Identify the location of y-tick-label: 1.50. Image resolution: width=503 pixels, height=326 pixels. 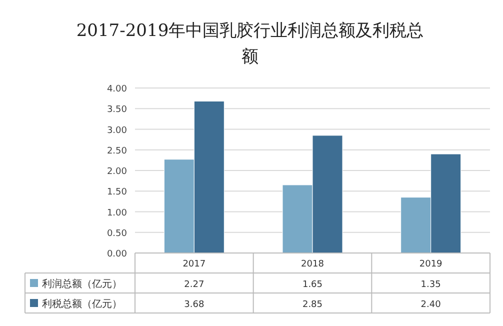
(117, 193).